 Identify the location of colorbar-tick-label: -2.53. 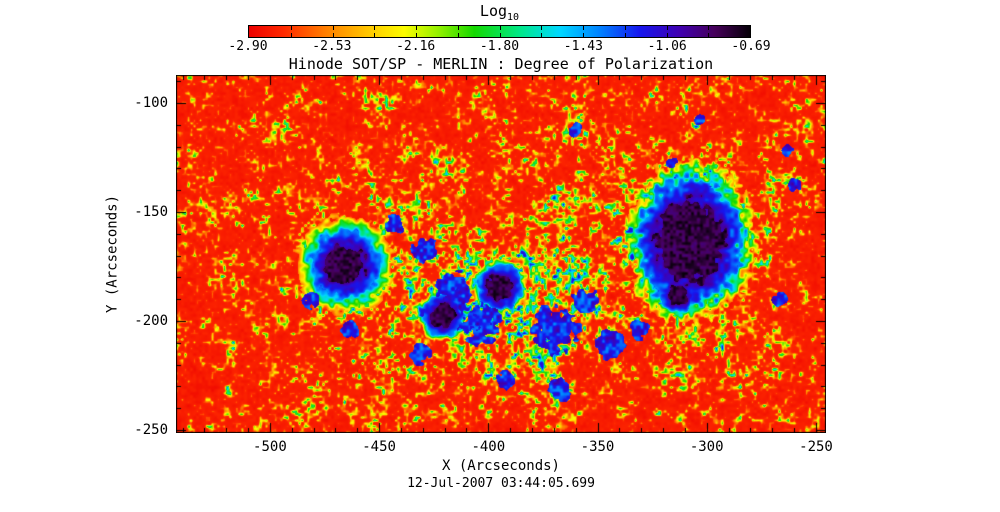
(332, 46).